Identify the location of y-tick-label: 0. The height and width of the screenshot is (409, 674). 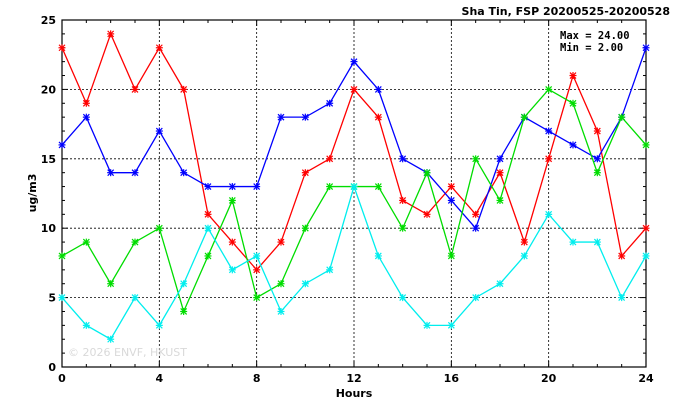
(52, 367).